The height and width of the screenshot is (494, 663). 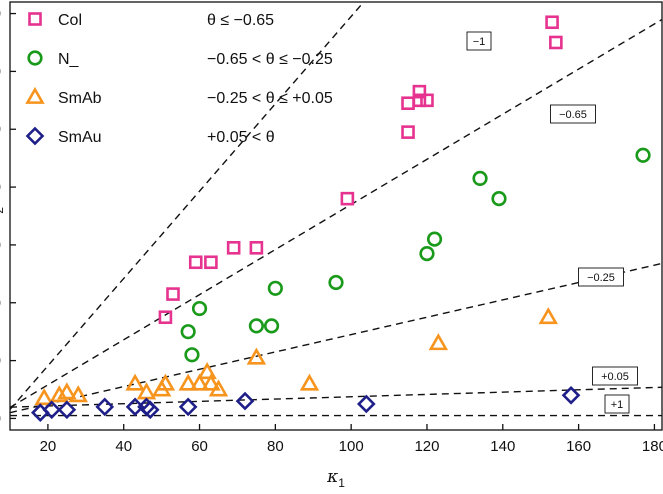 What do you see at coordinates (35, 95) in the screenshot?
I see `legend-marker-triangle` at bounding box center [35, 95].